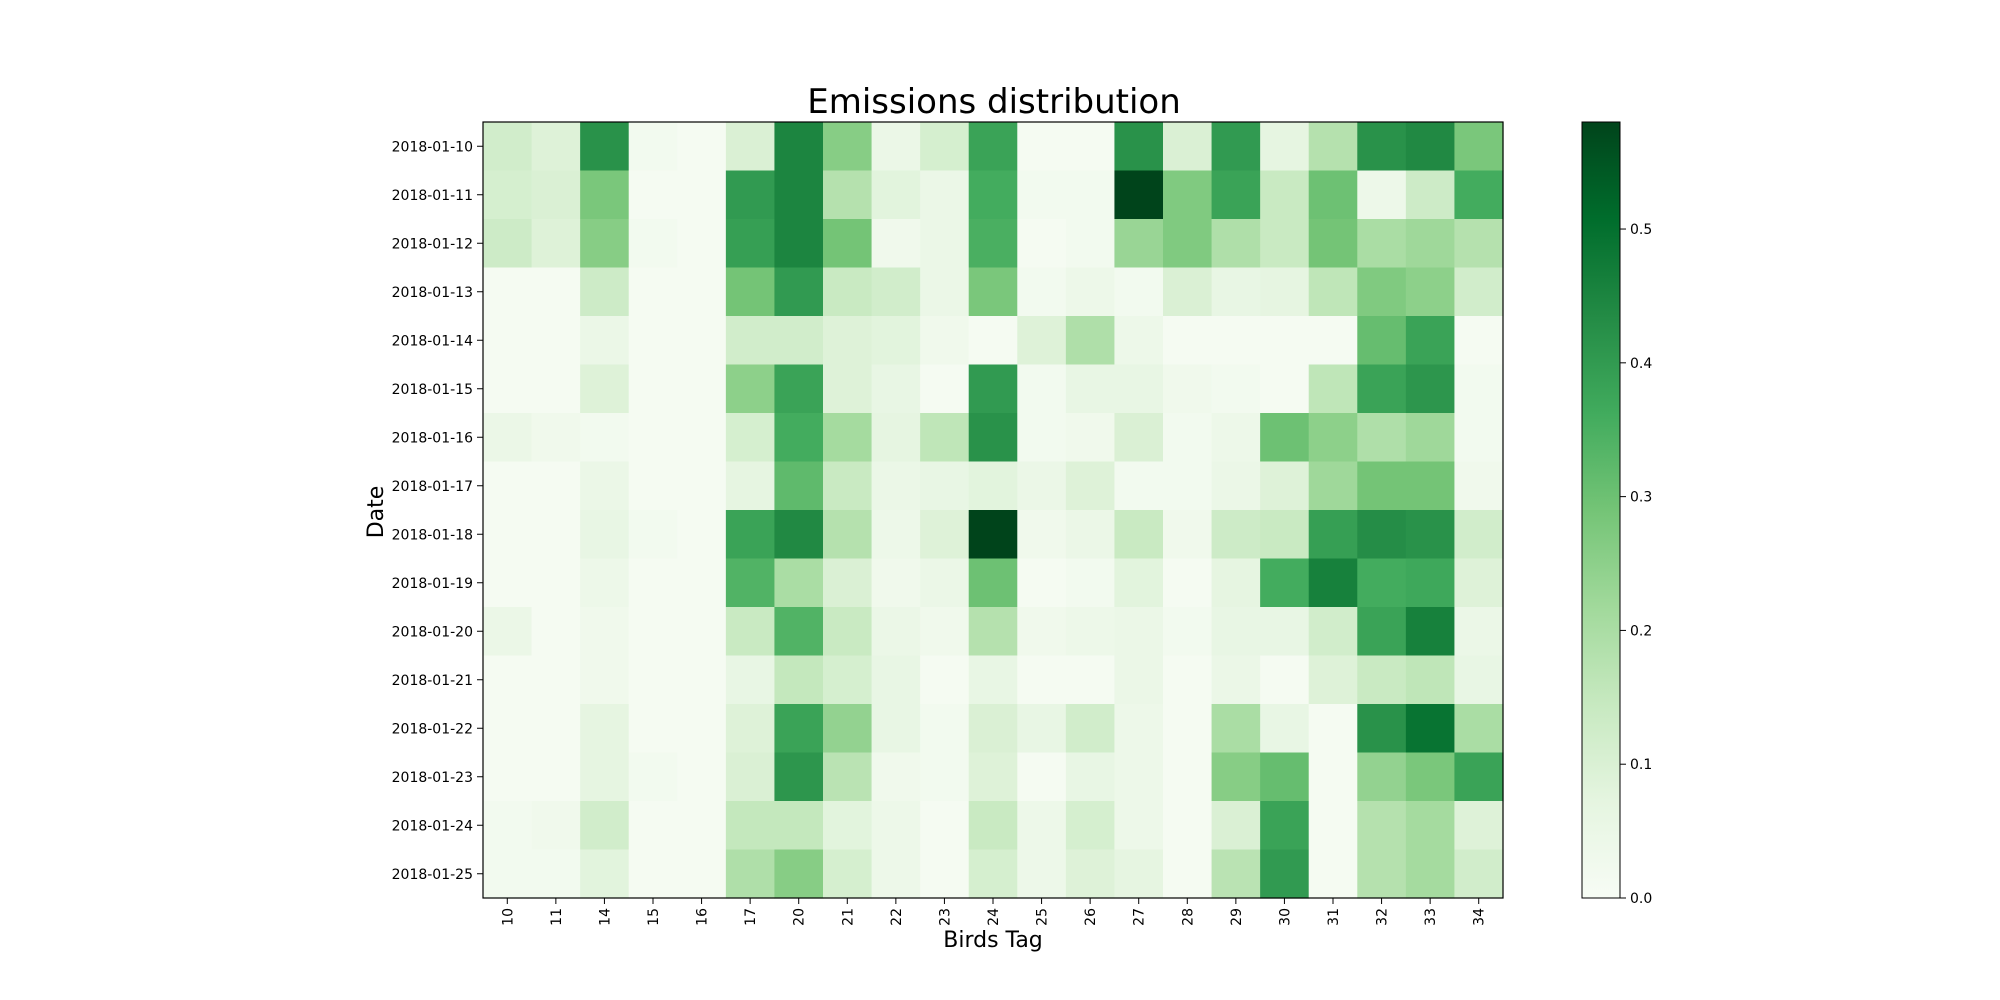  What do you see at coordinates (557, 917) in the screenshot?
I see `x-tick-label: 11` at bounding box center [557, 917].